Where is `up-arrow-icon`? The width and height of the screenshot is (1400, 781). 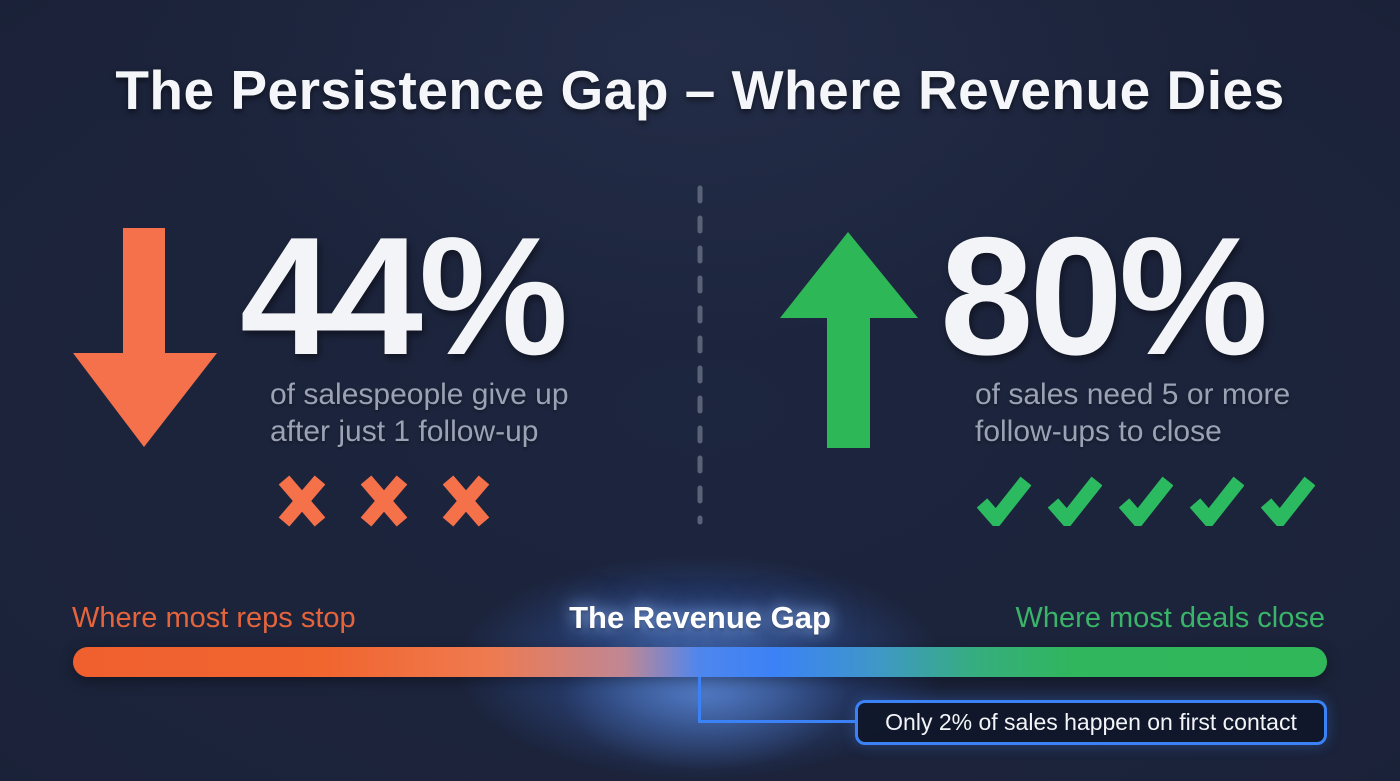
up-arrow-icon is located at coordinates (849, 342).